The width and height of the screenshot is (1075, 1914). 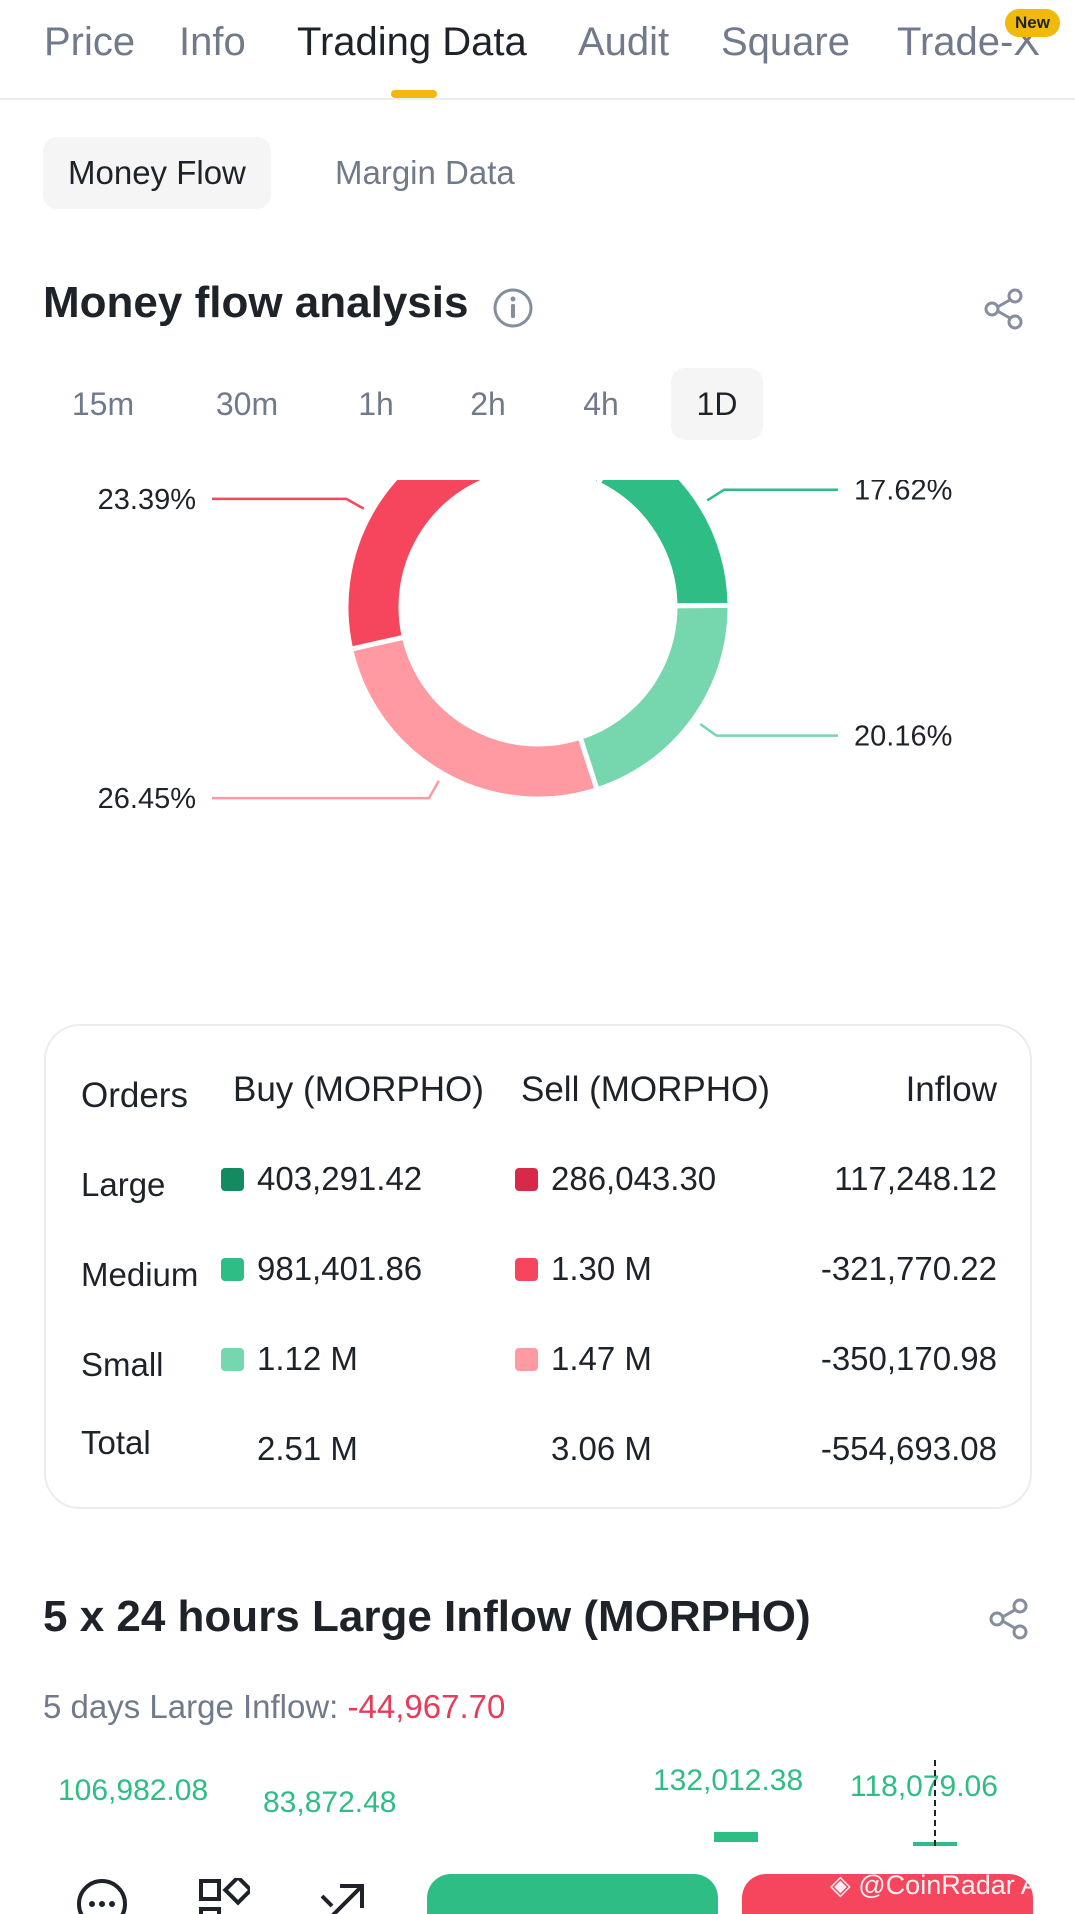 I want to click on period-30m: 30m, so click(x=247, y=404).